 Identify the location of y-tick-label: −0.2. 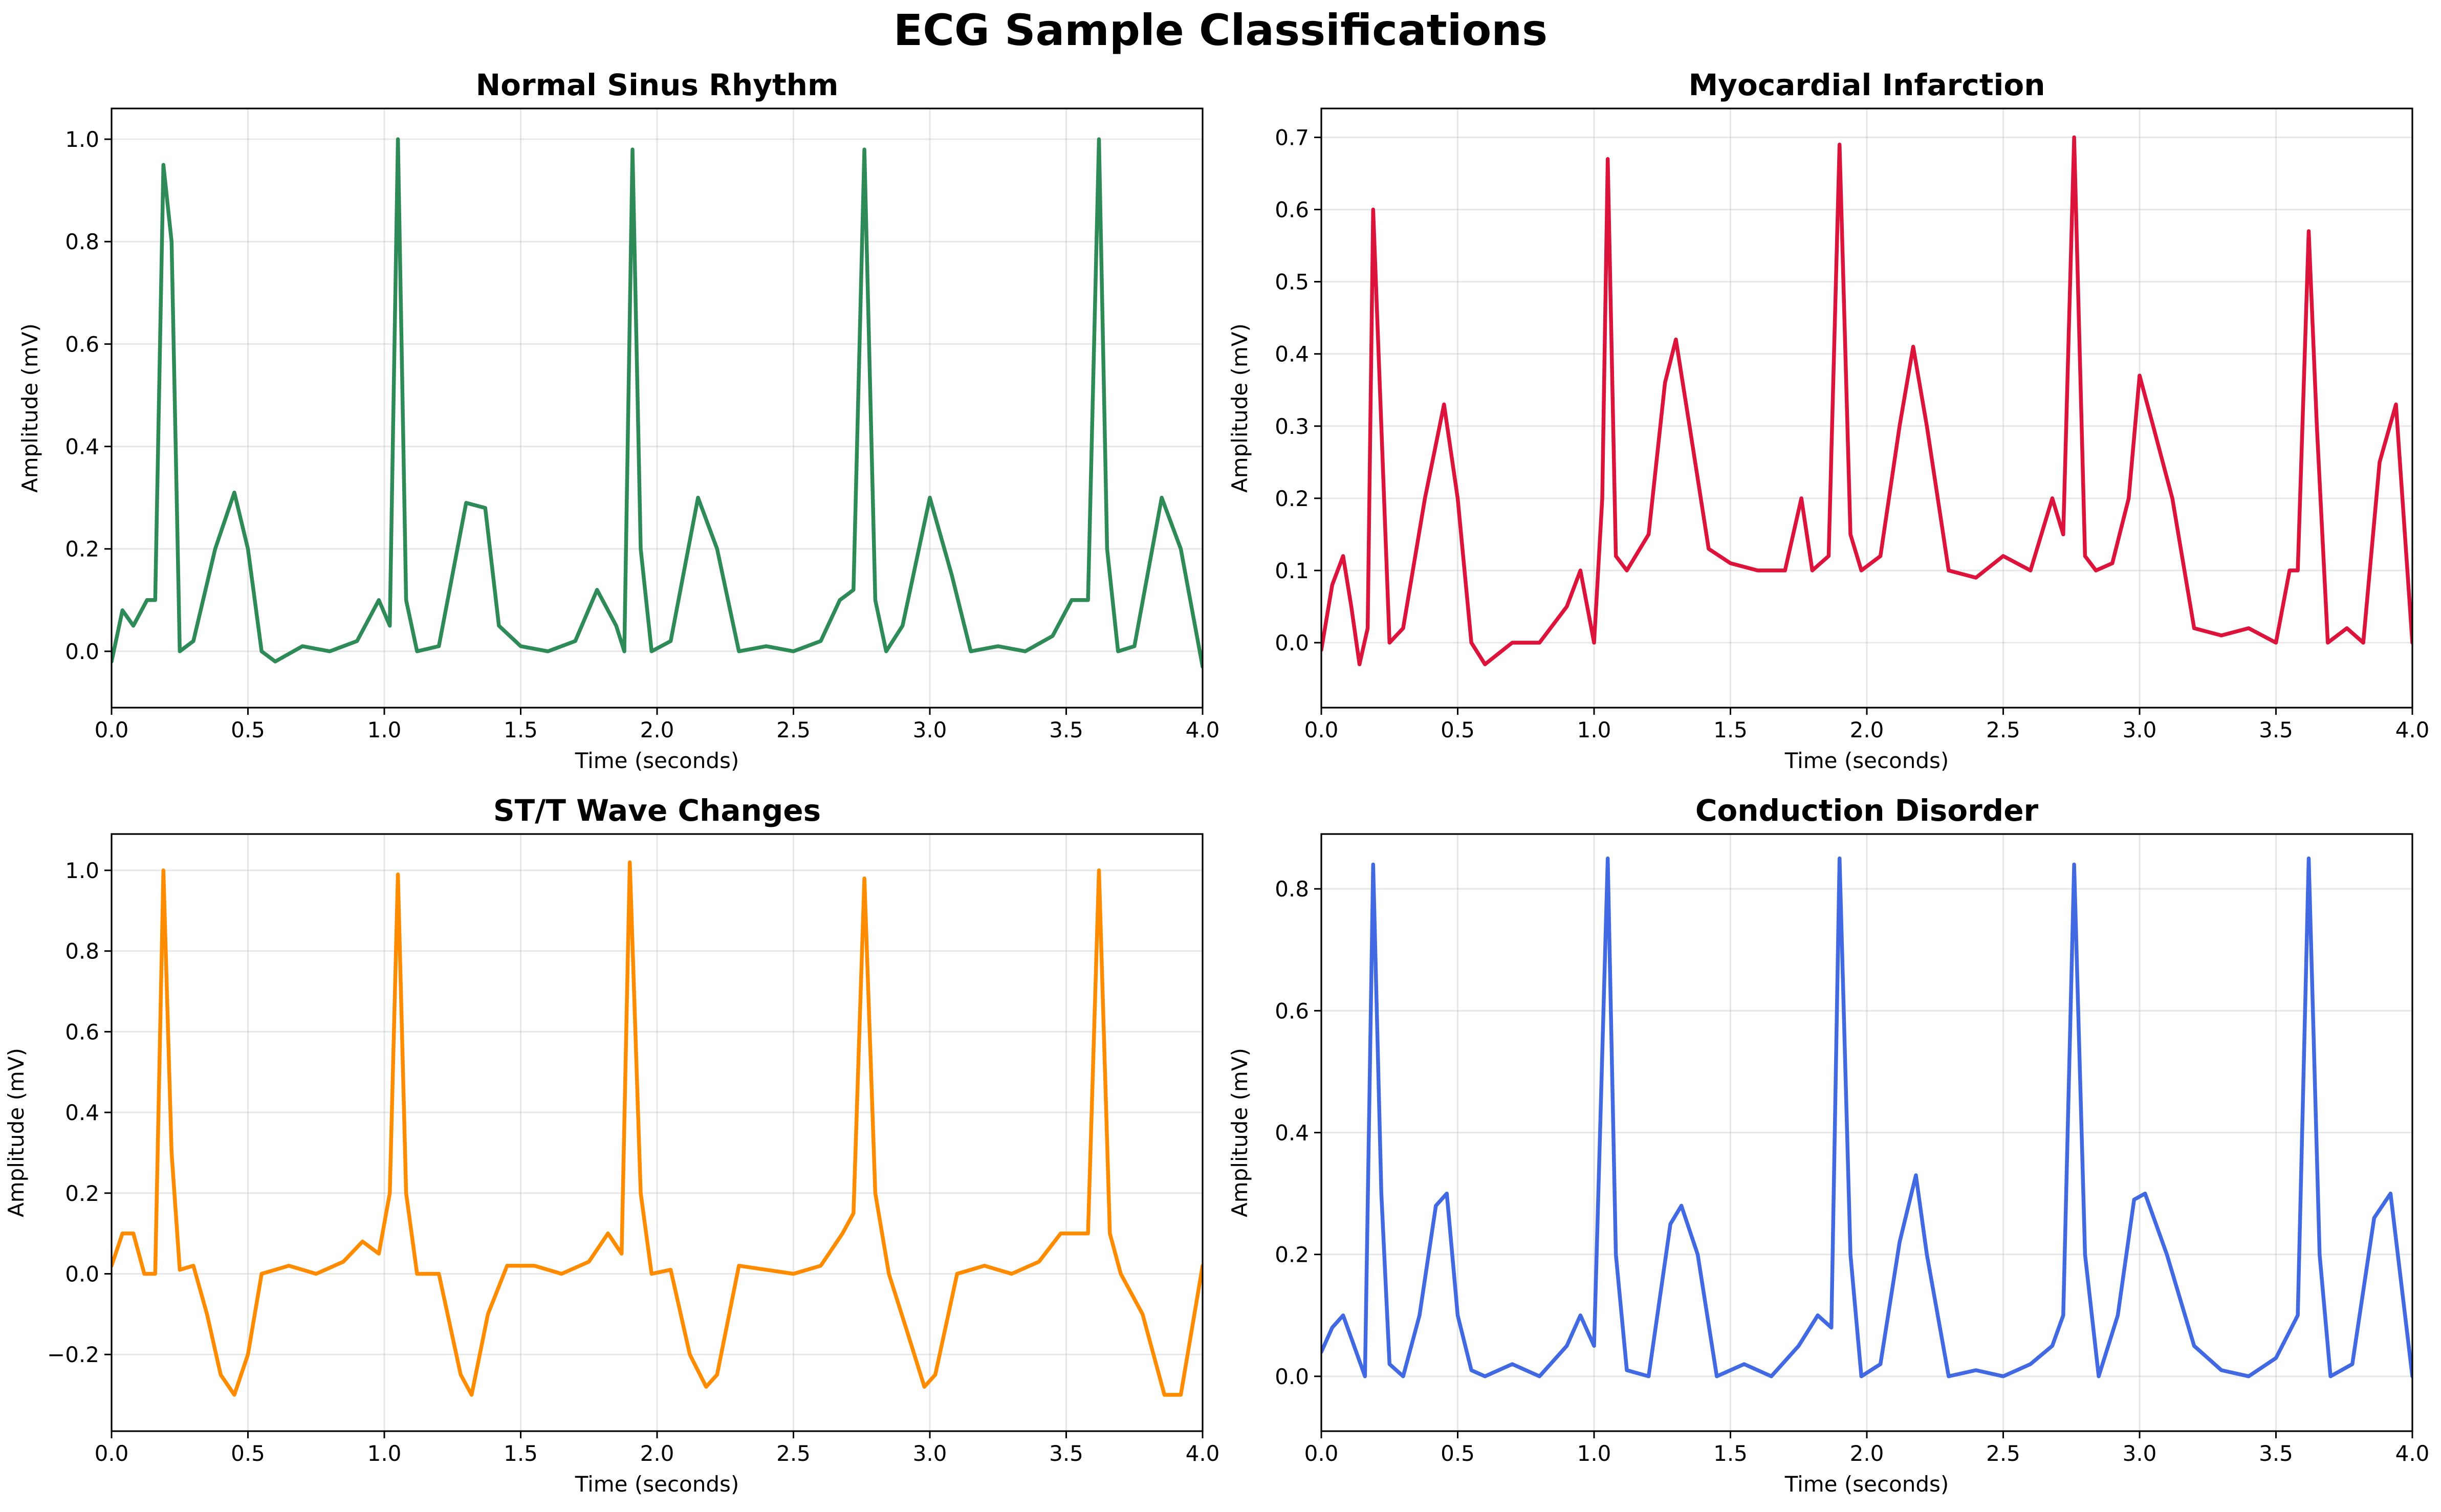
(73, 1354).